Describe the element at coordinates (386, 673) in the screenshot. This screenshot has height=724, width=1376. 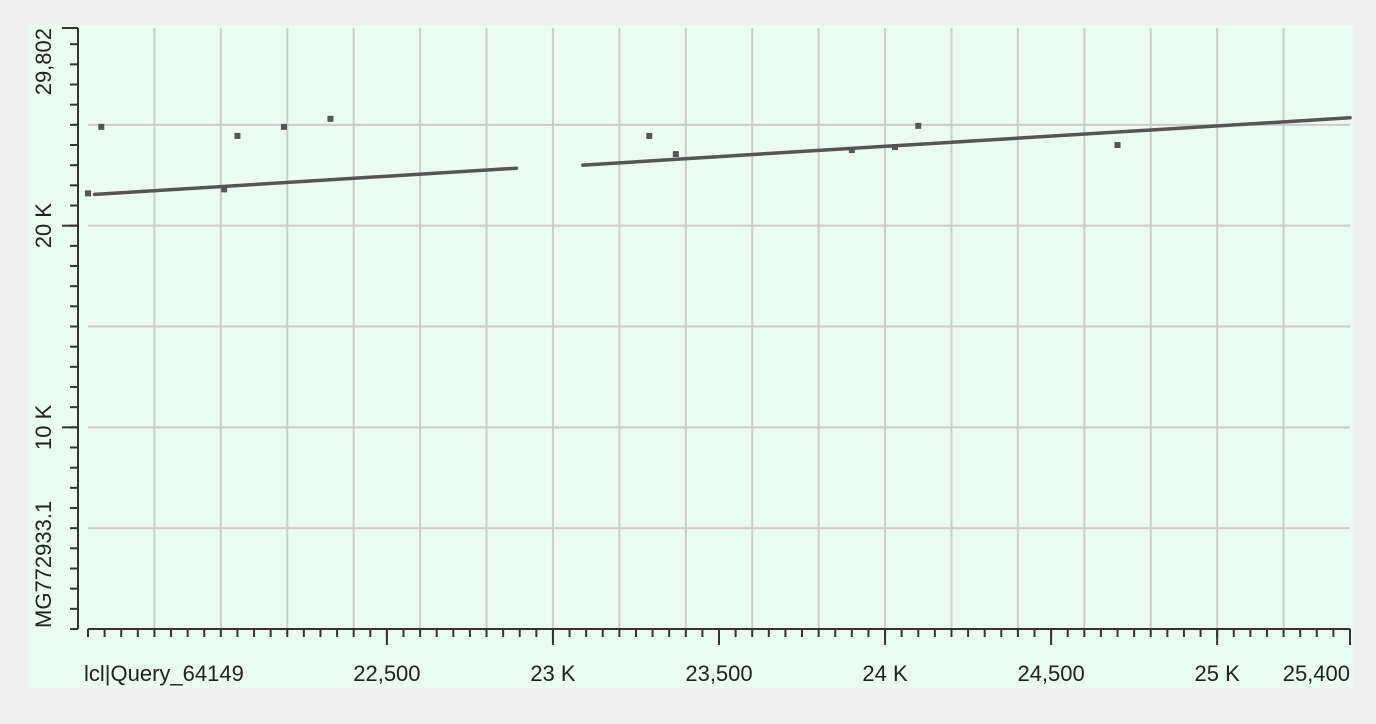
I see `x-tick-label: 22,500` at that location.